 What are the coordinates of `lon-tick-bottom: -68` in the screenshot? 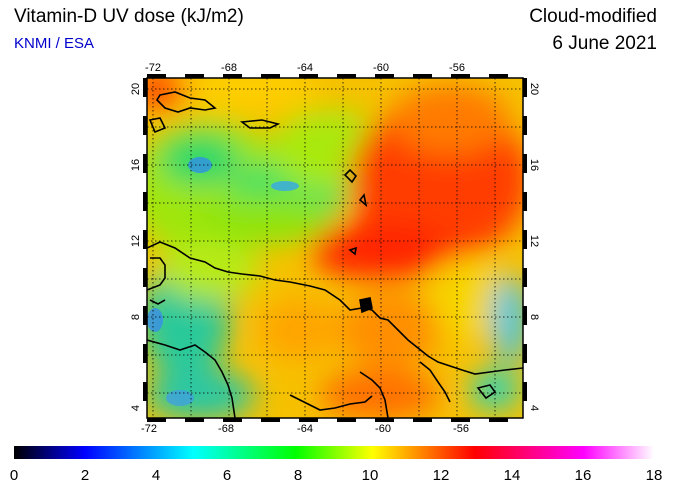 It's located at (226, 429).